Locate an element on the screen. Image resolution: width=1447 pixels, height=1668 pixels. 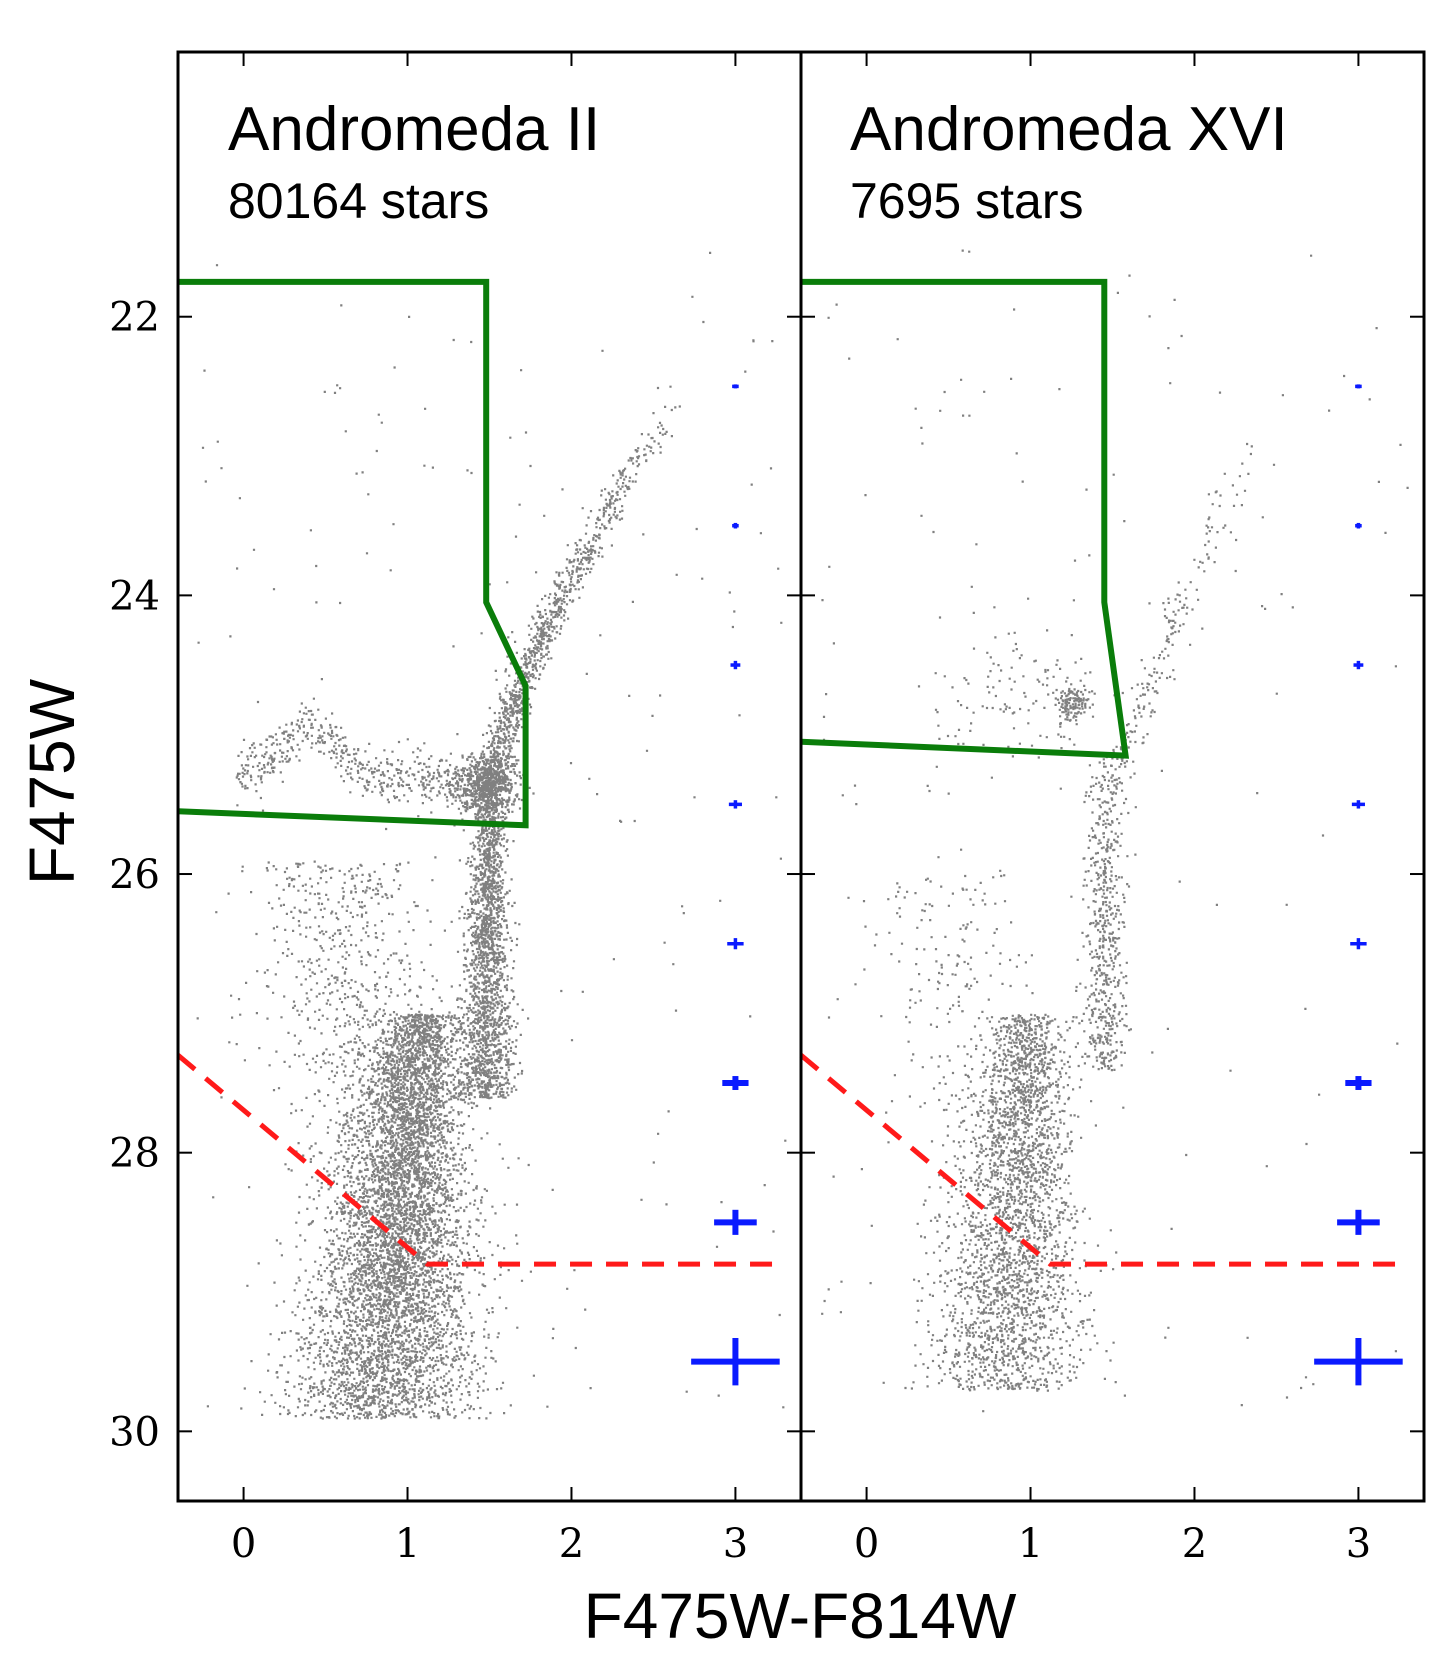
star-count: 7695 stars is located at coordinates (966, 201).